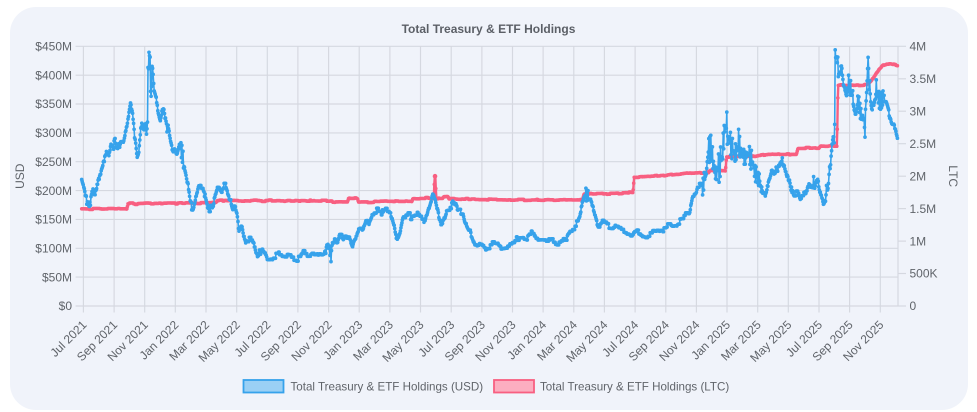 Image resolution: width=977 pixels, height=412 pixels. I want to click on svg-text: $100M, so click(53, 249).